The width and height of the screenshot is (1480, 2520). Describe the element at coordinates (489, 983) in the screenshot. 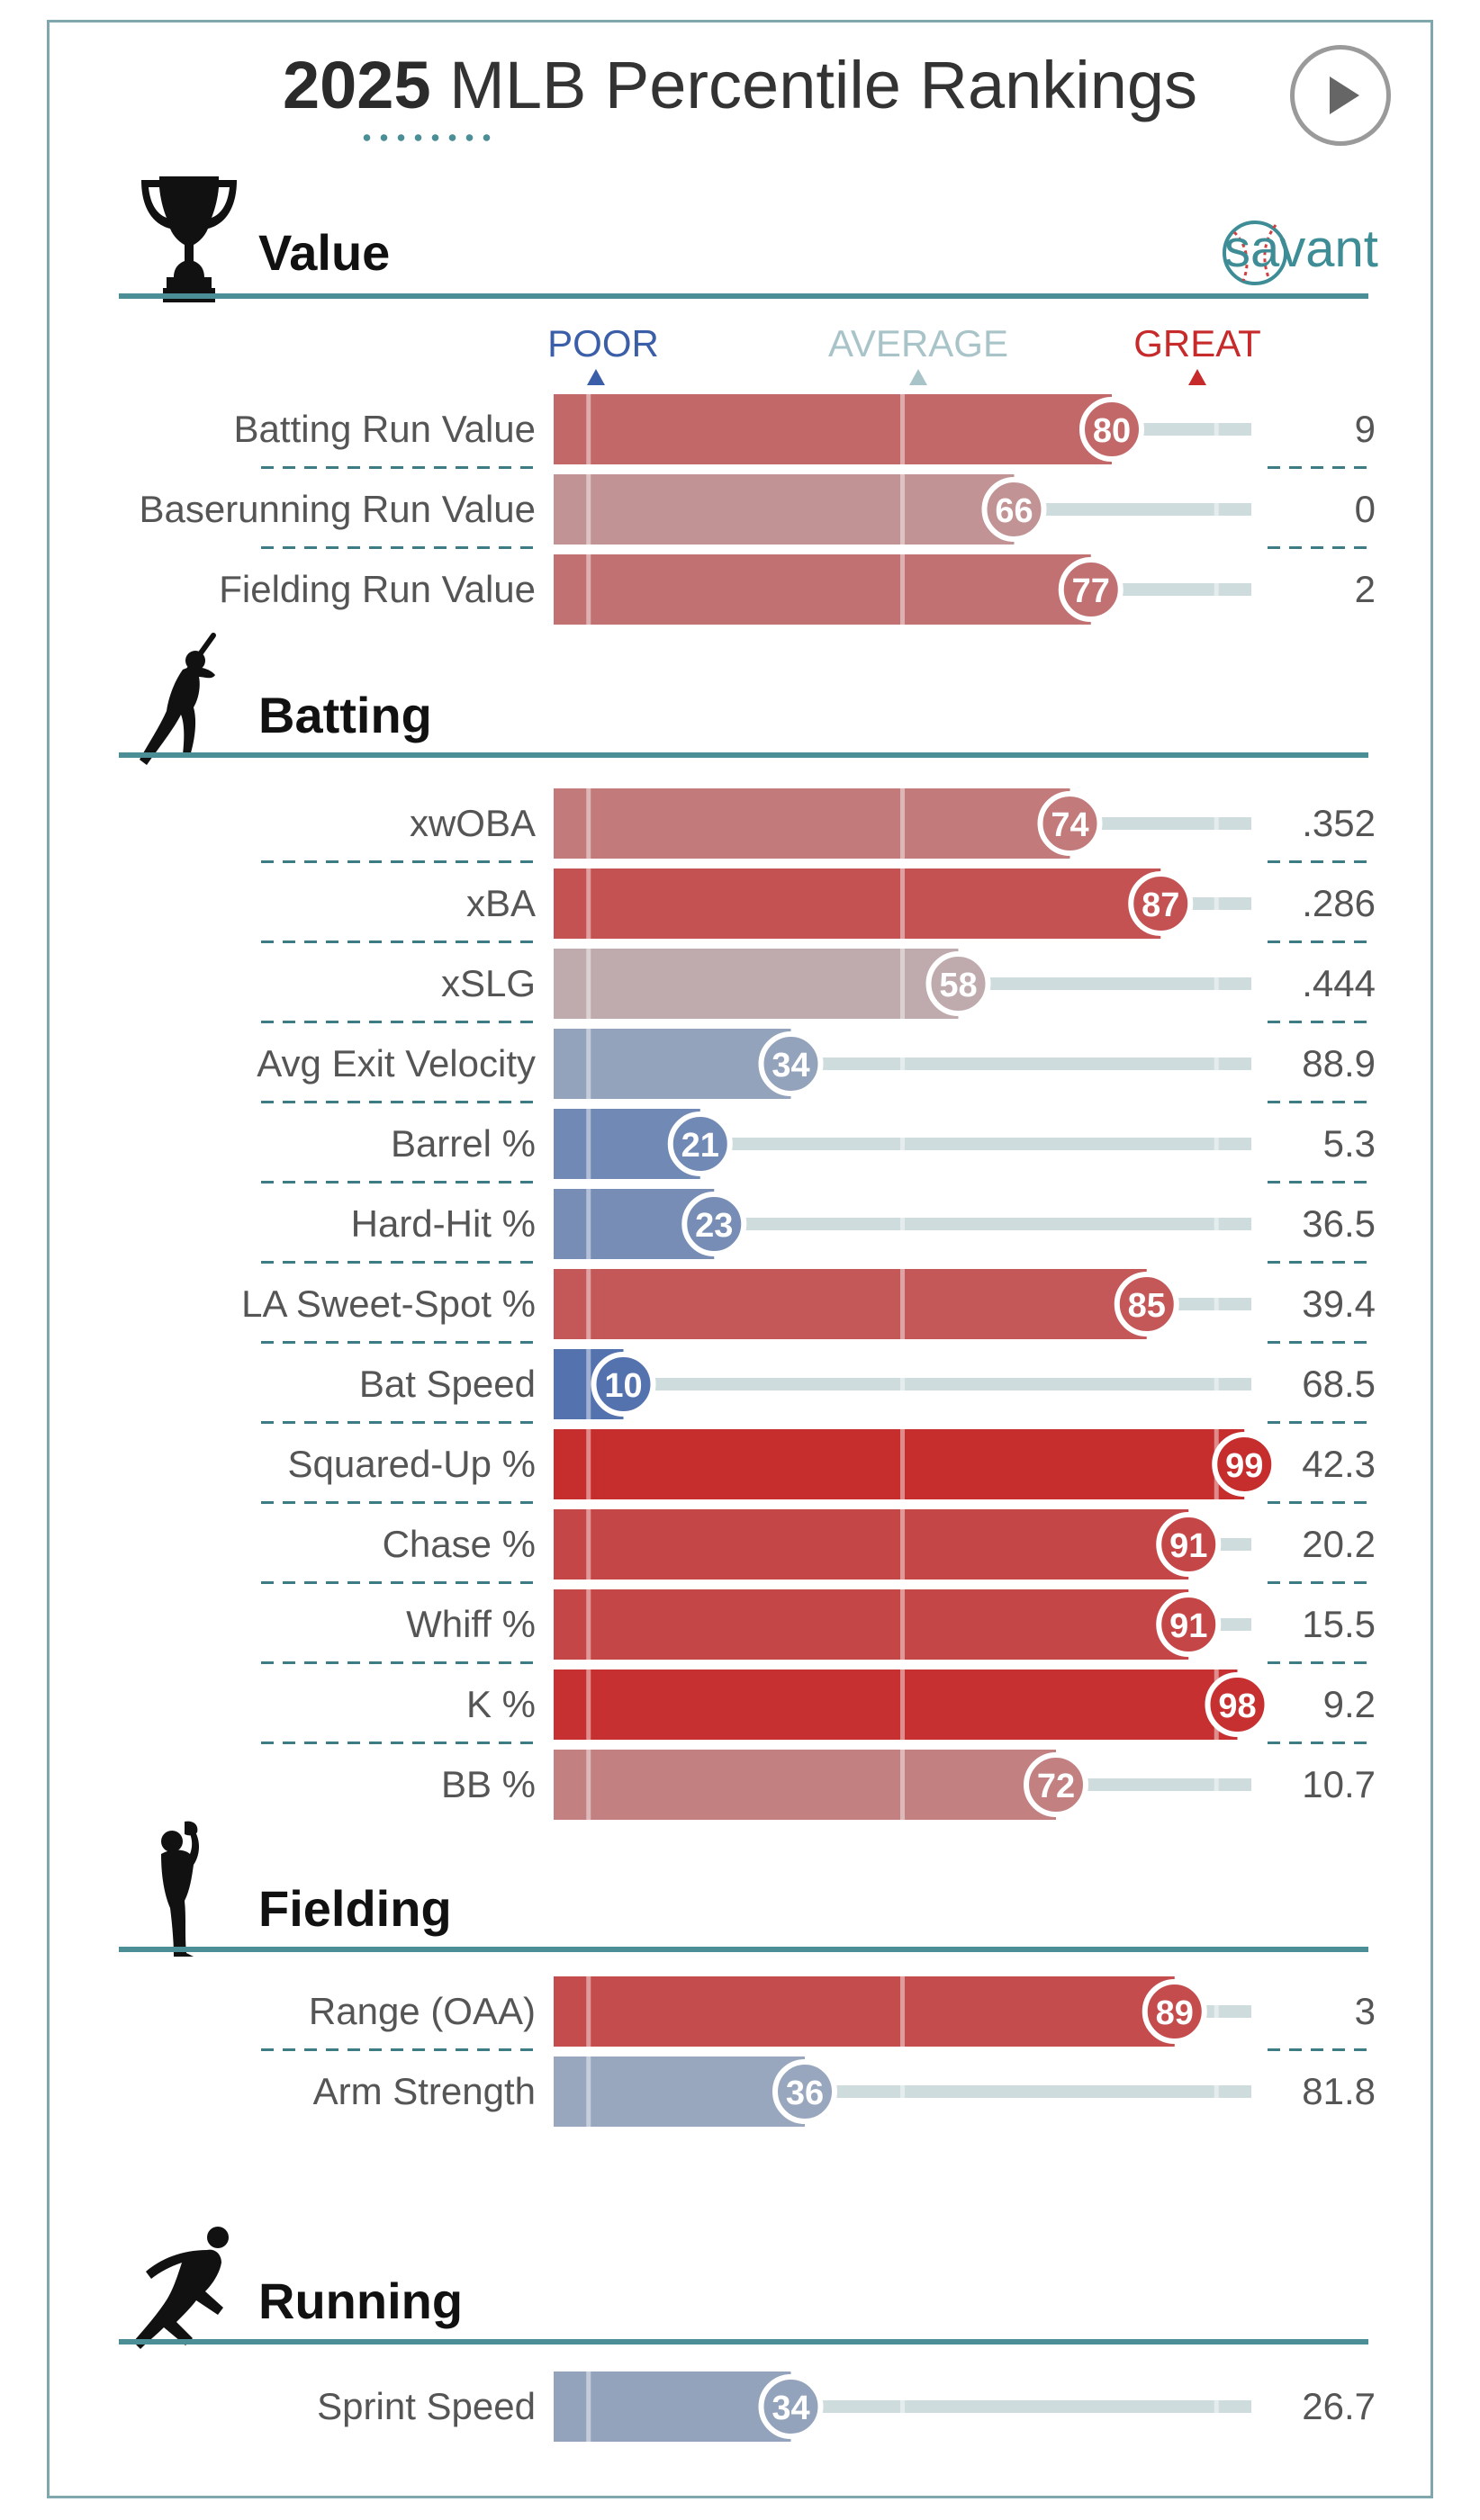

I see `metric-label: xSLG` at that location.